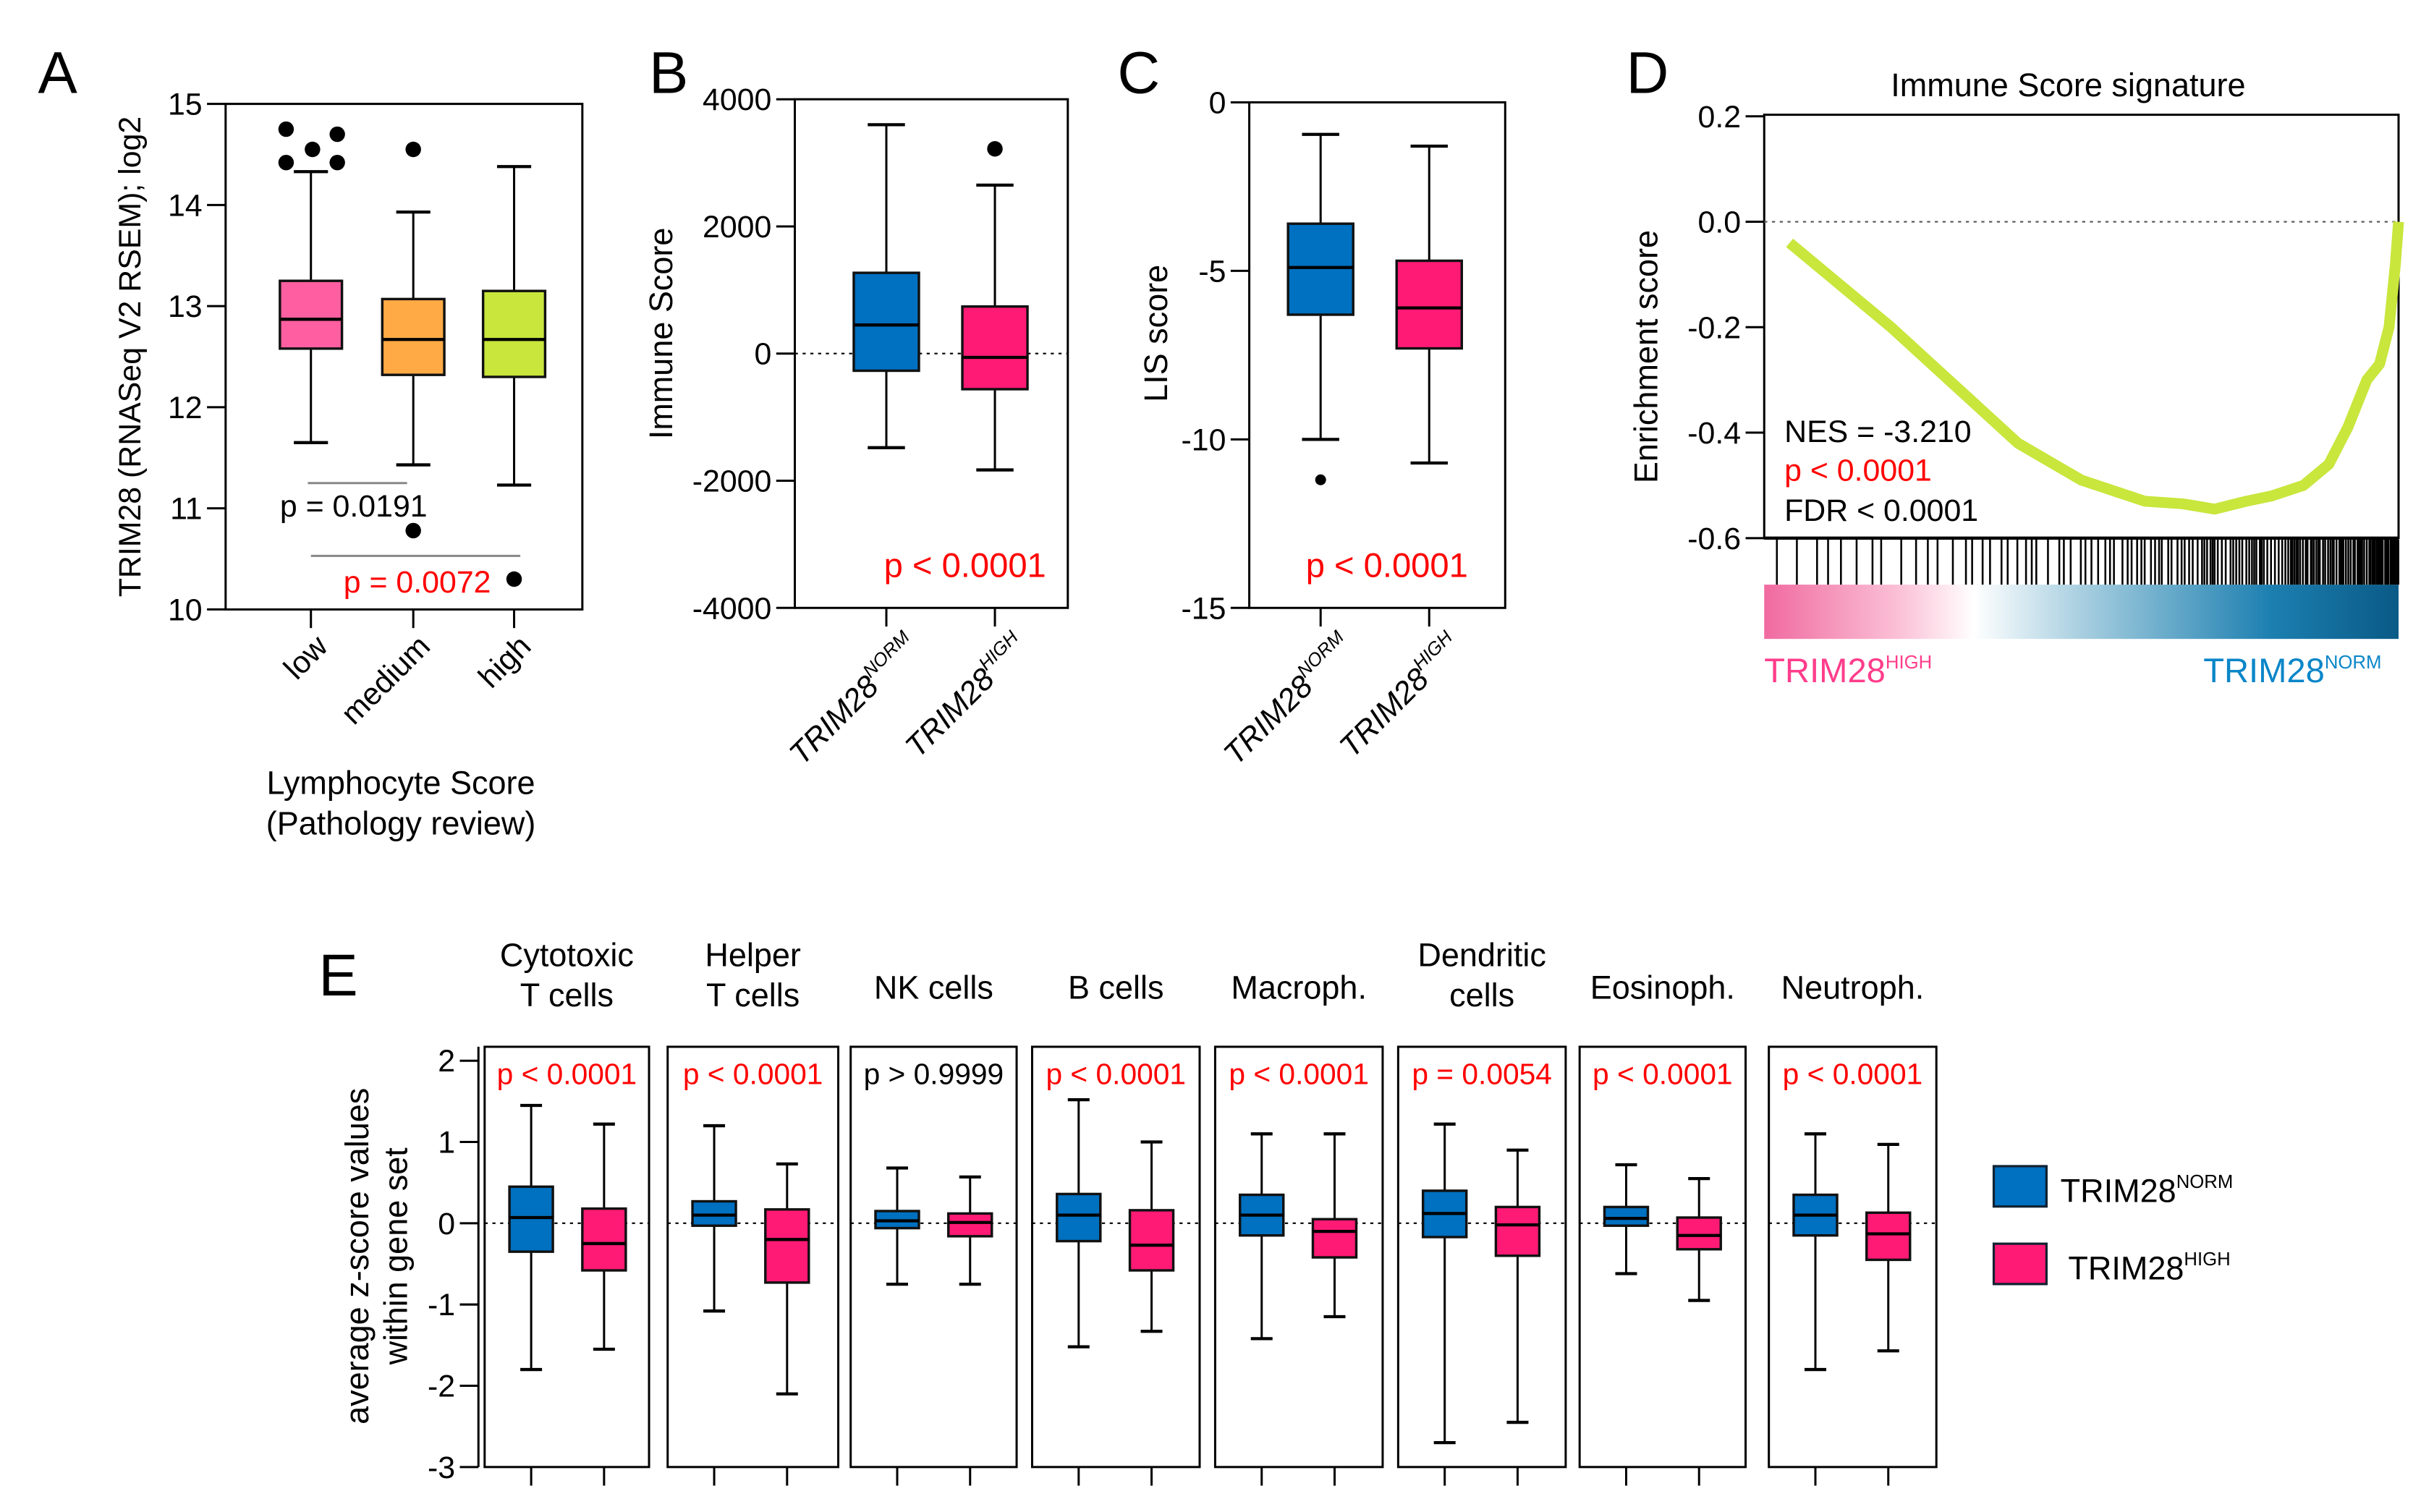  I want to click on c-box-norm-box, so click(1320, 269).